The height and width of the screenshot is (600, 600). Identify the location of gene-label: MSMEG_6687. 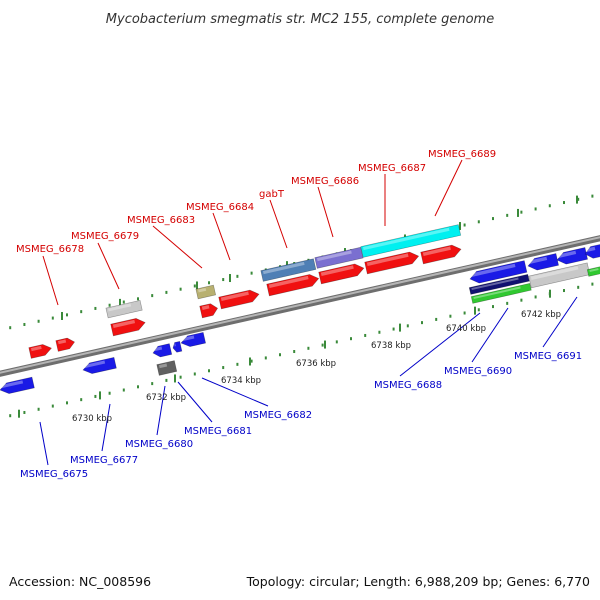
(392, 168).